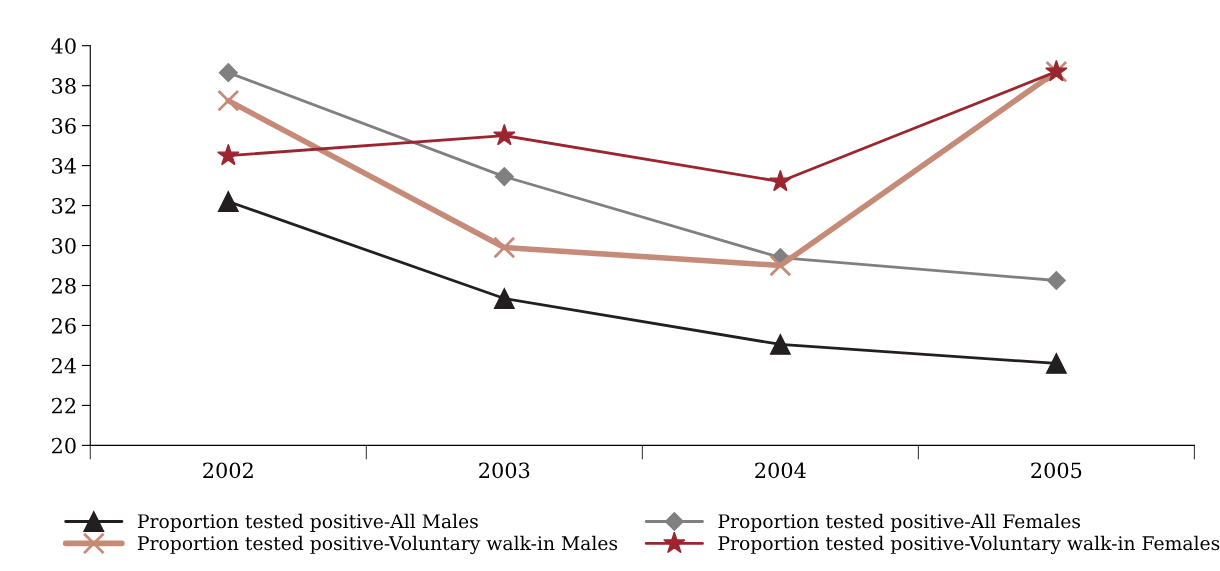 This screenshot has height=571, width=1220. I want to click on y-tick-label: 26, so click(63, 325).